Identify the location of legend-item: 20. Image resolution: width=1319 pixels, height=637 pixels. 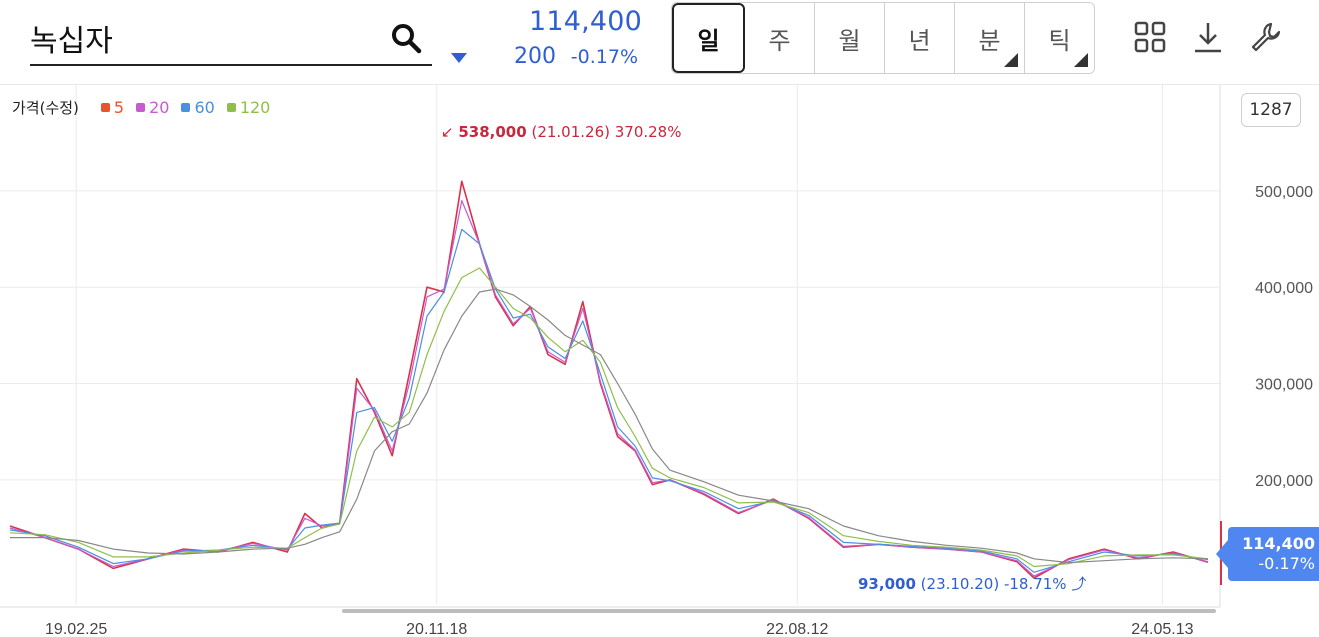
(152, 107).